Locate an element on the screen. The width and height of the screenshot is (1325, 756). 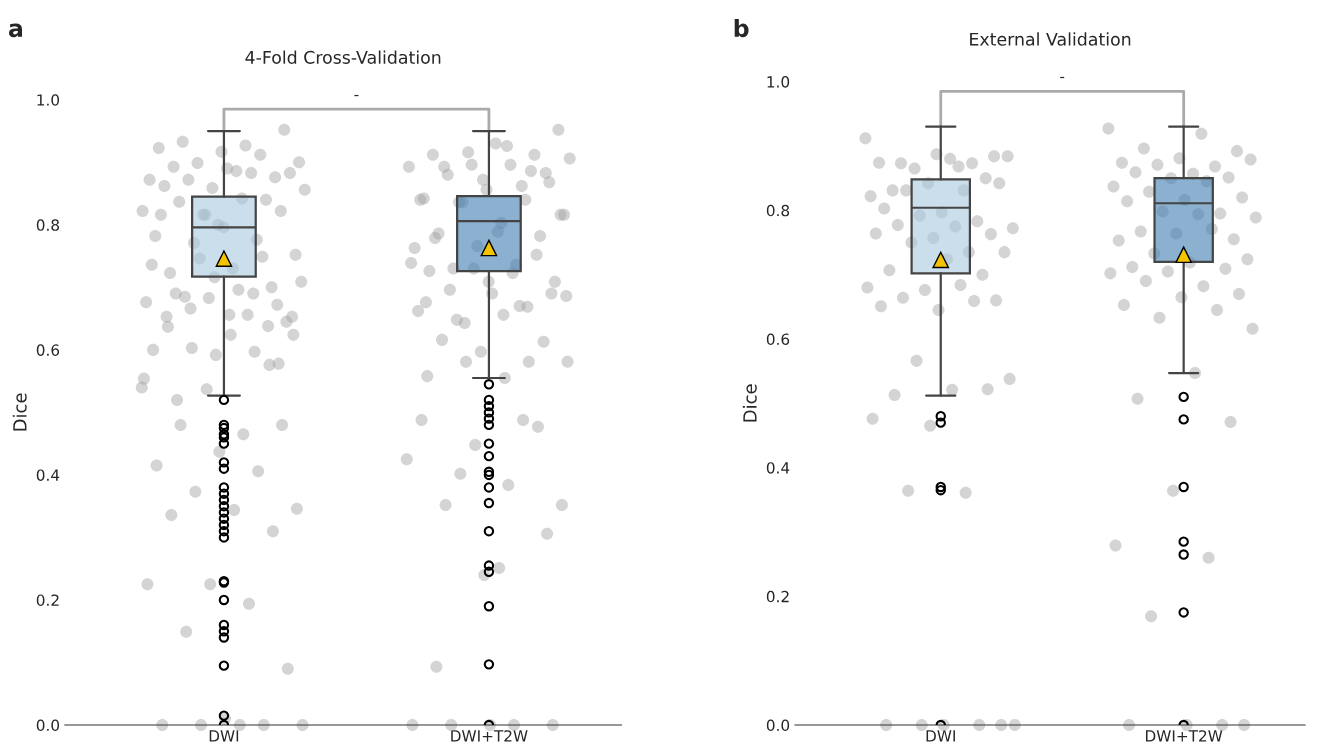
chart-title: 4-Fold Cross-Validation is located at coordinates (343, 57).